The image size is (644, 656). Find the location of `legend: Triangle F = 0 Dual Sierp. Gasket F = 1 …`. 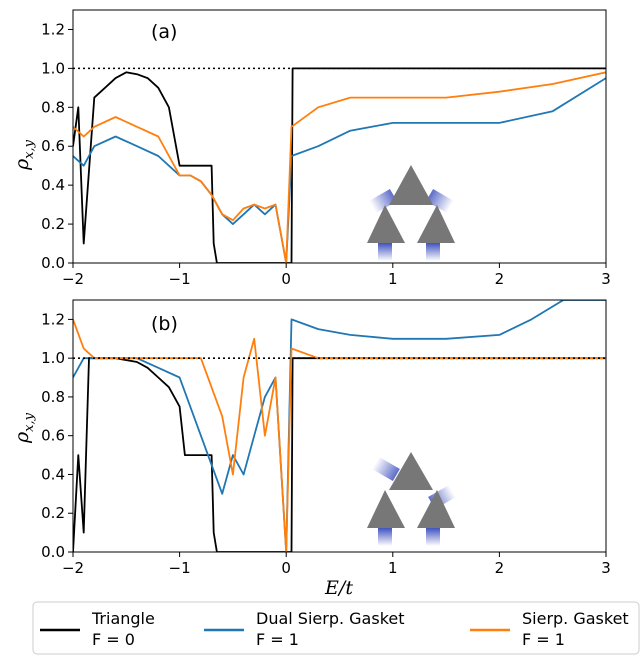

legend: Triangle F = 0 Dual Sierp. Gasket F = 1 … is located at coordinates (336, 628).